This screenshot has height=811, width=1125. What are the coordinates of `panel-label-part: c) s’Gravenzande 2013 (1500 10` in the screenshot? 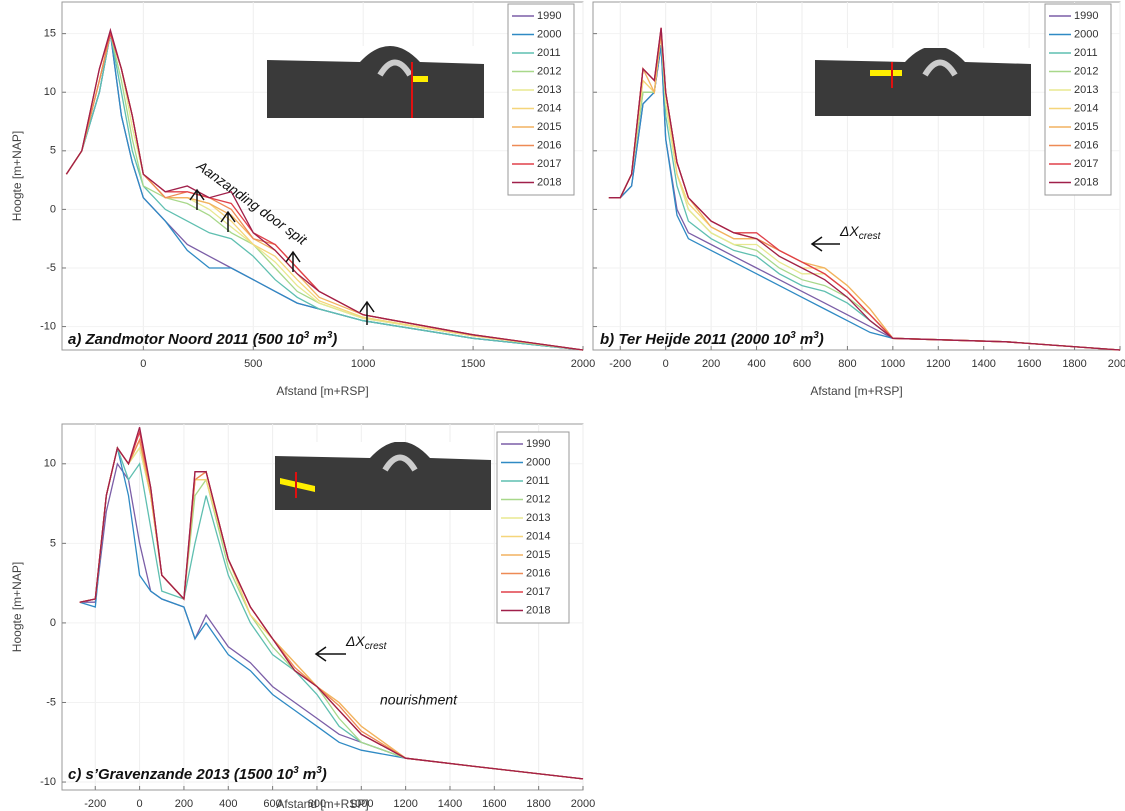 It's located at (181, 774).